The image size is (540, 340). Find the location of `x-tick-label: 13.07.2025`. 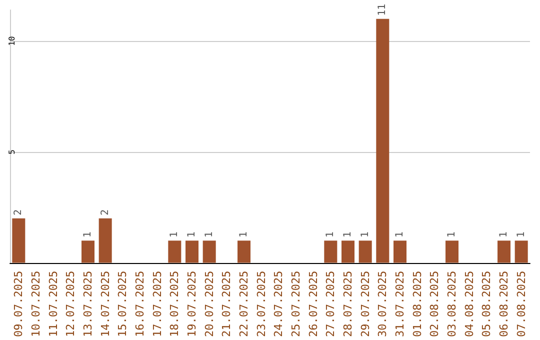

x-tick-label: 13.07.2025 is located at coordinates (88, 304).